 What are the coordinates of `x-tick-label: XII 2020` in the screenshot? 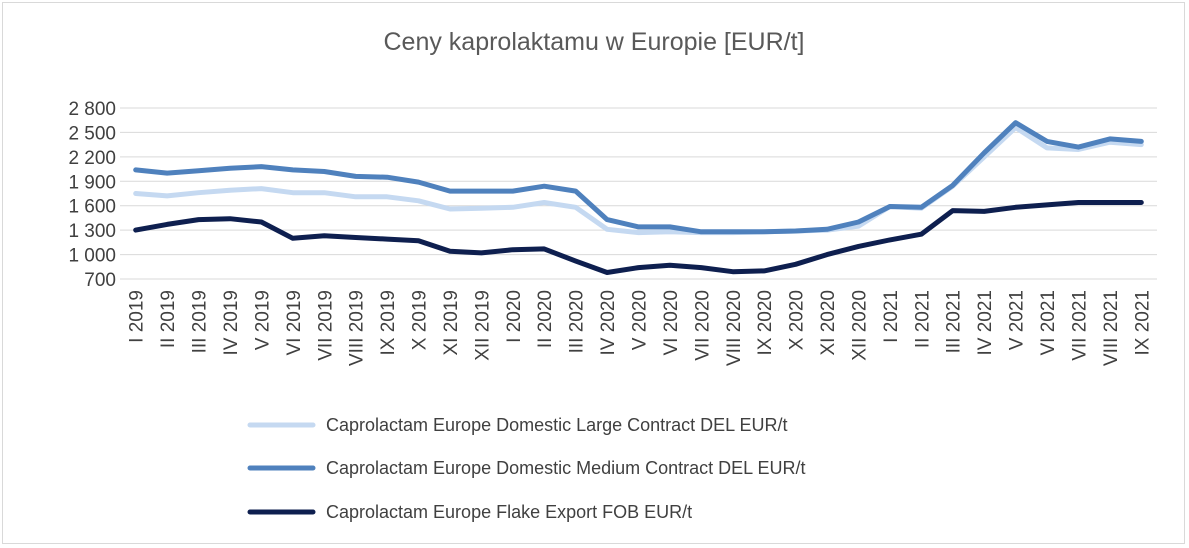 It's located at (859, 325).